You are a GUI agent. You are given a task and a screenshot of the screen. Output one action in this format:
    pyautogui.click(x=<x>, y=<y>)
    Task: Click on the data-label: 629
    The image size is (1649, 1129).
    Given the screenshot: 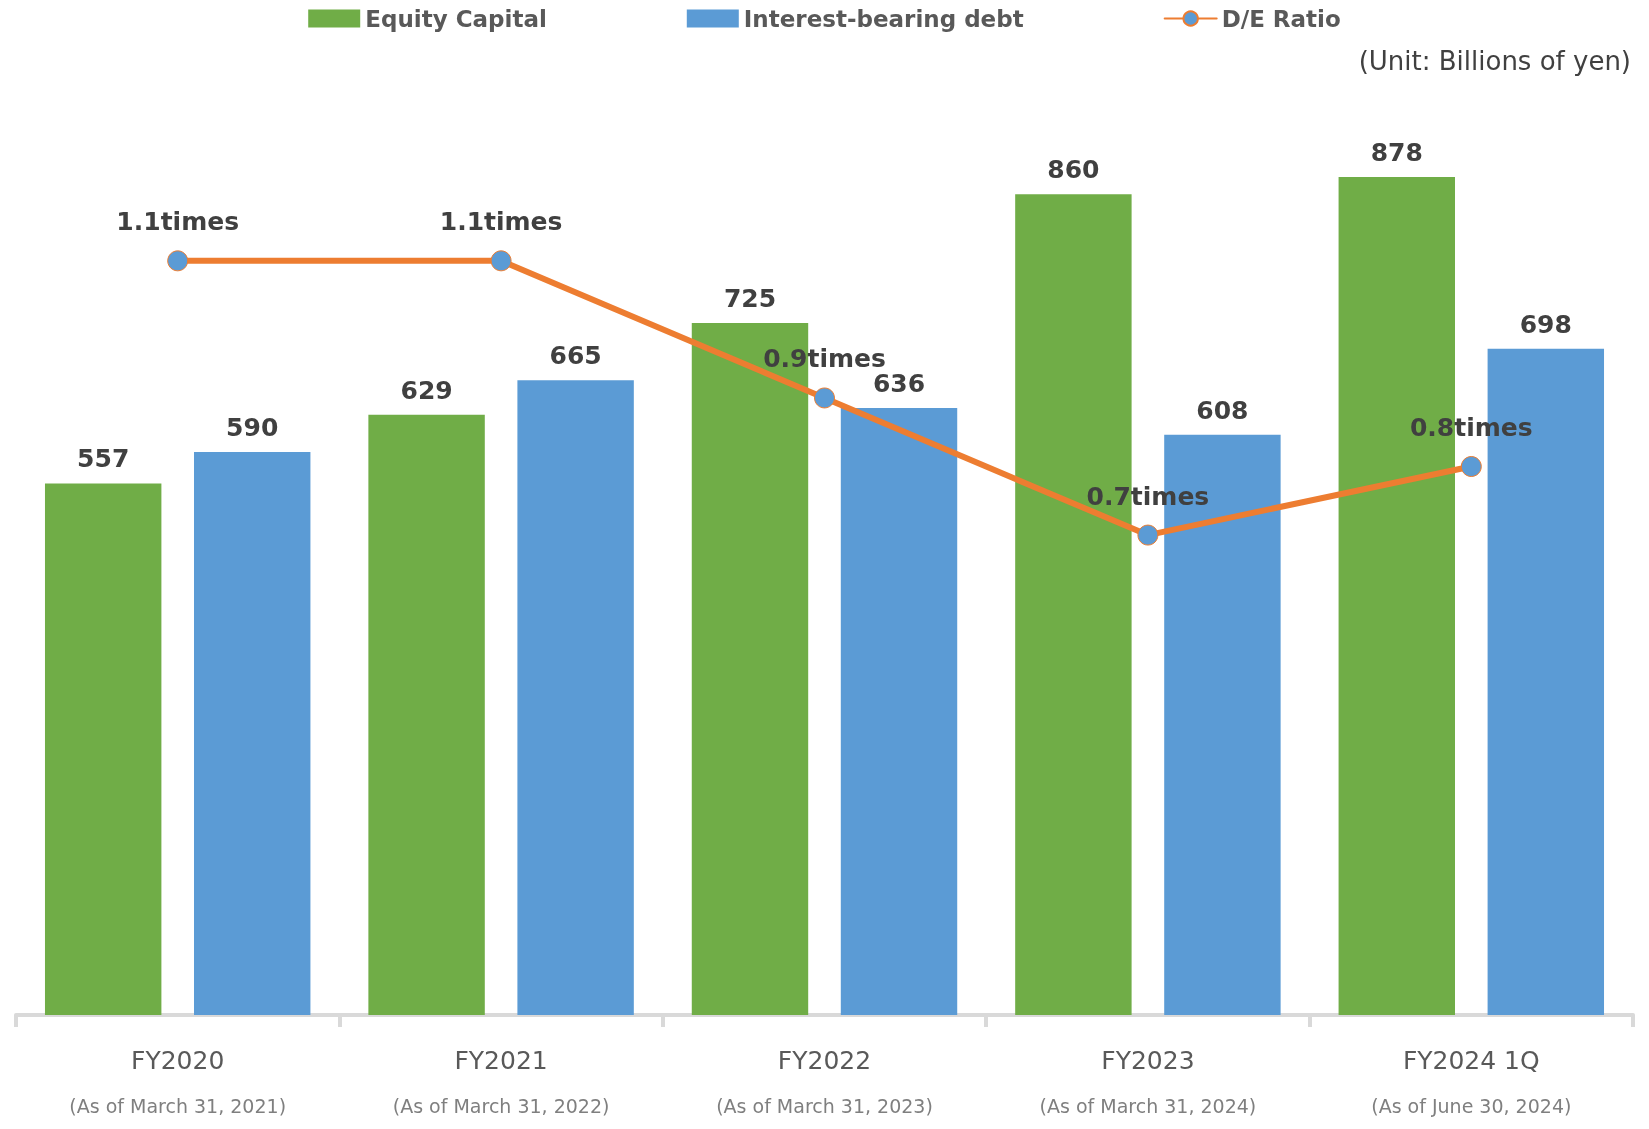 What is the action you would take?
    pyautogui.click(x=426, y=390)
    